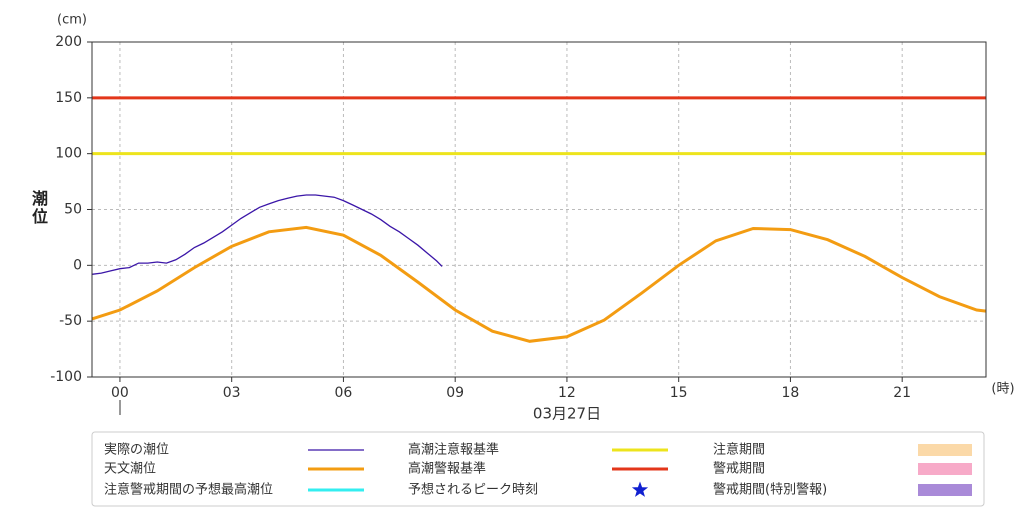 The height and width of the screenshot is (522, 1024). I want to click on x-tick-label: 00, so click(120, 393).